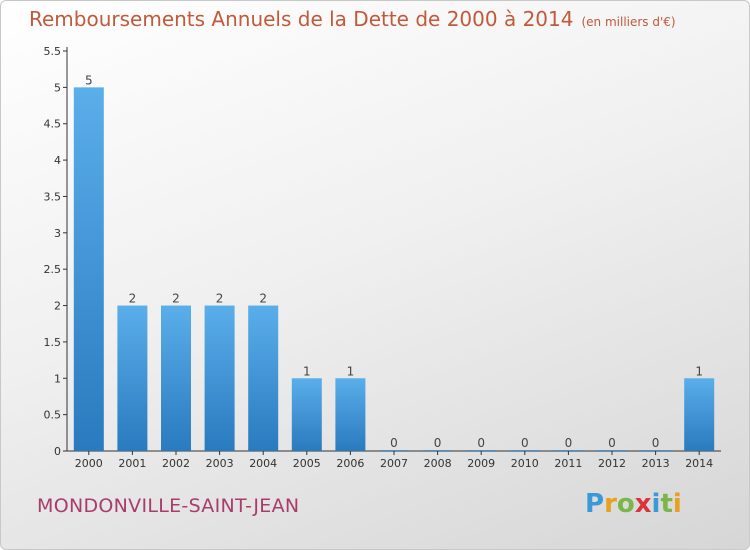 This screenshot has width=750, height=550. What do you see at coordinates (57, 233) in the screenshot?
I see `y-tick-label: 3` at bounding box center [57, 233].